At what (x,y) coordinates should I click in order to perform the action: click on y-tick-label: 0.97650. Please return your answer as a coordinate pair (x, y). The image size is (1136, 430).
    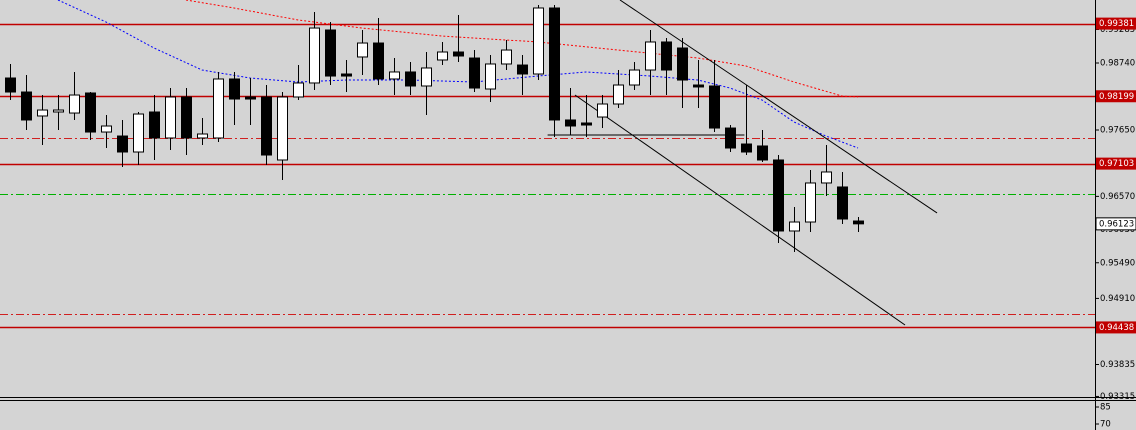
    Looking at the image, I should click on (1117, 130).